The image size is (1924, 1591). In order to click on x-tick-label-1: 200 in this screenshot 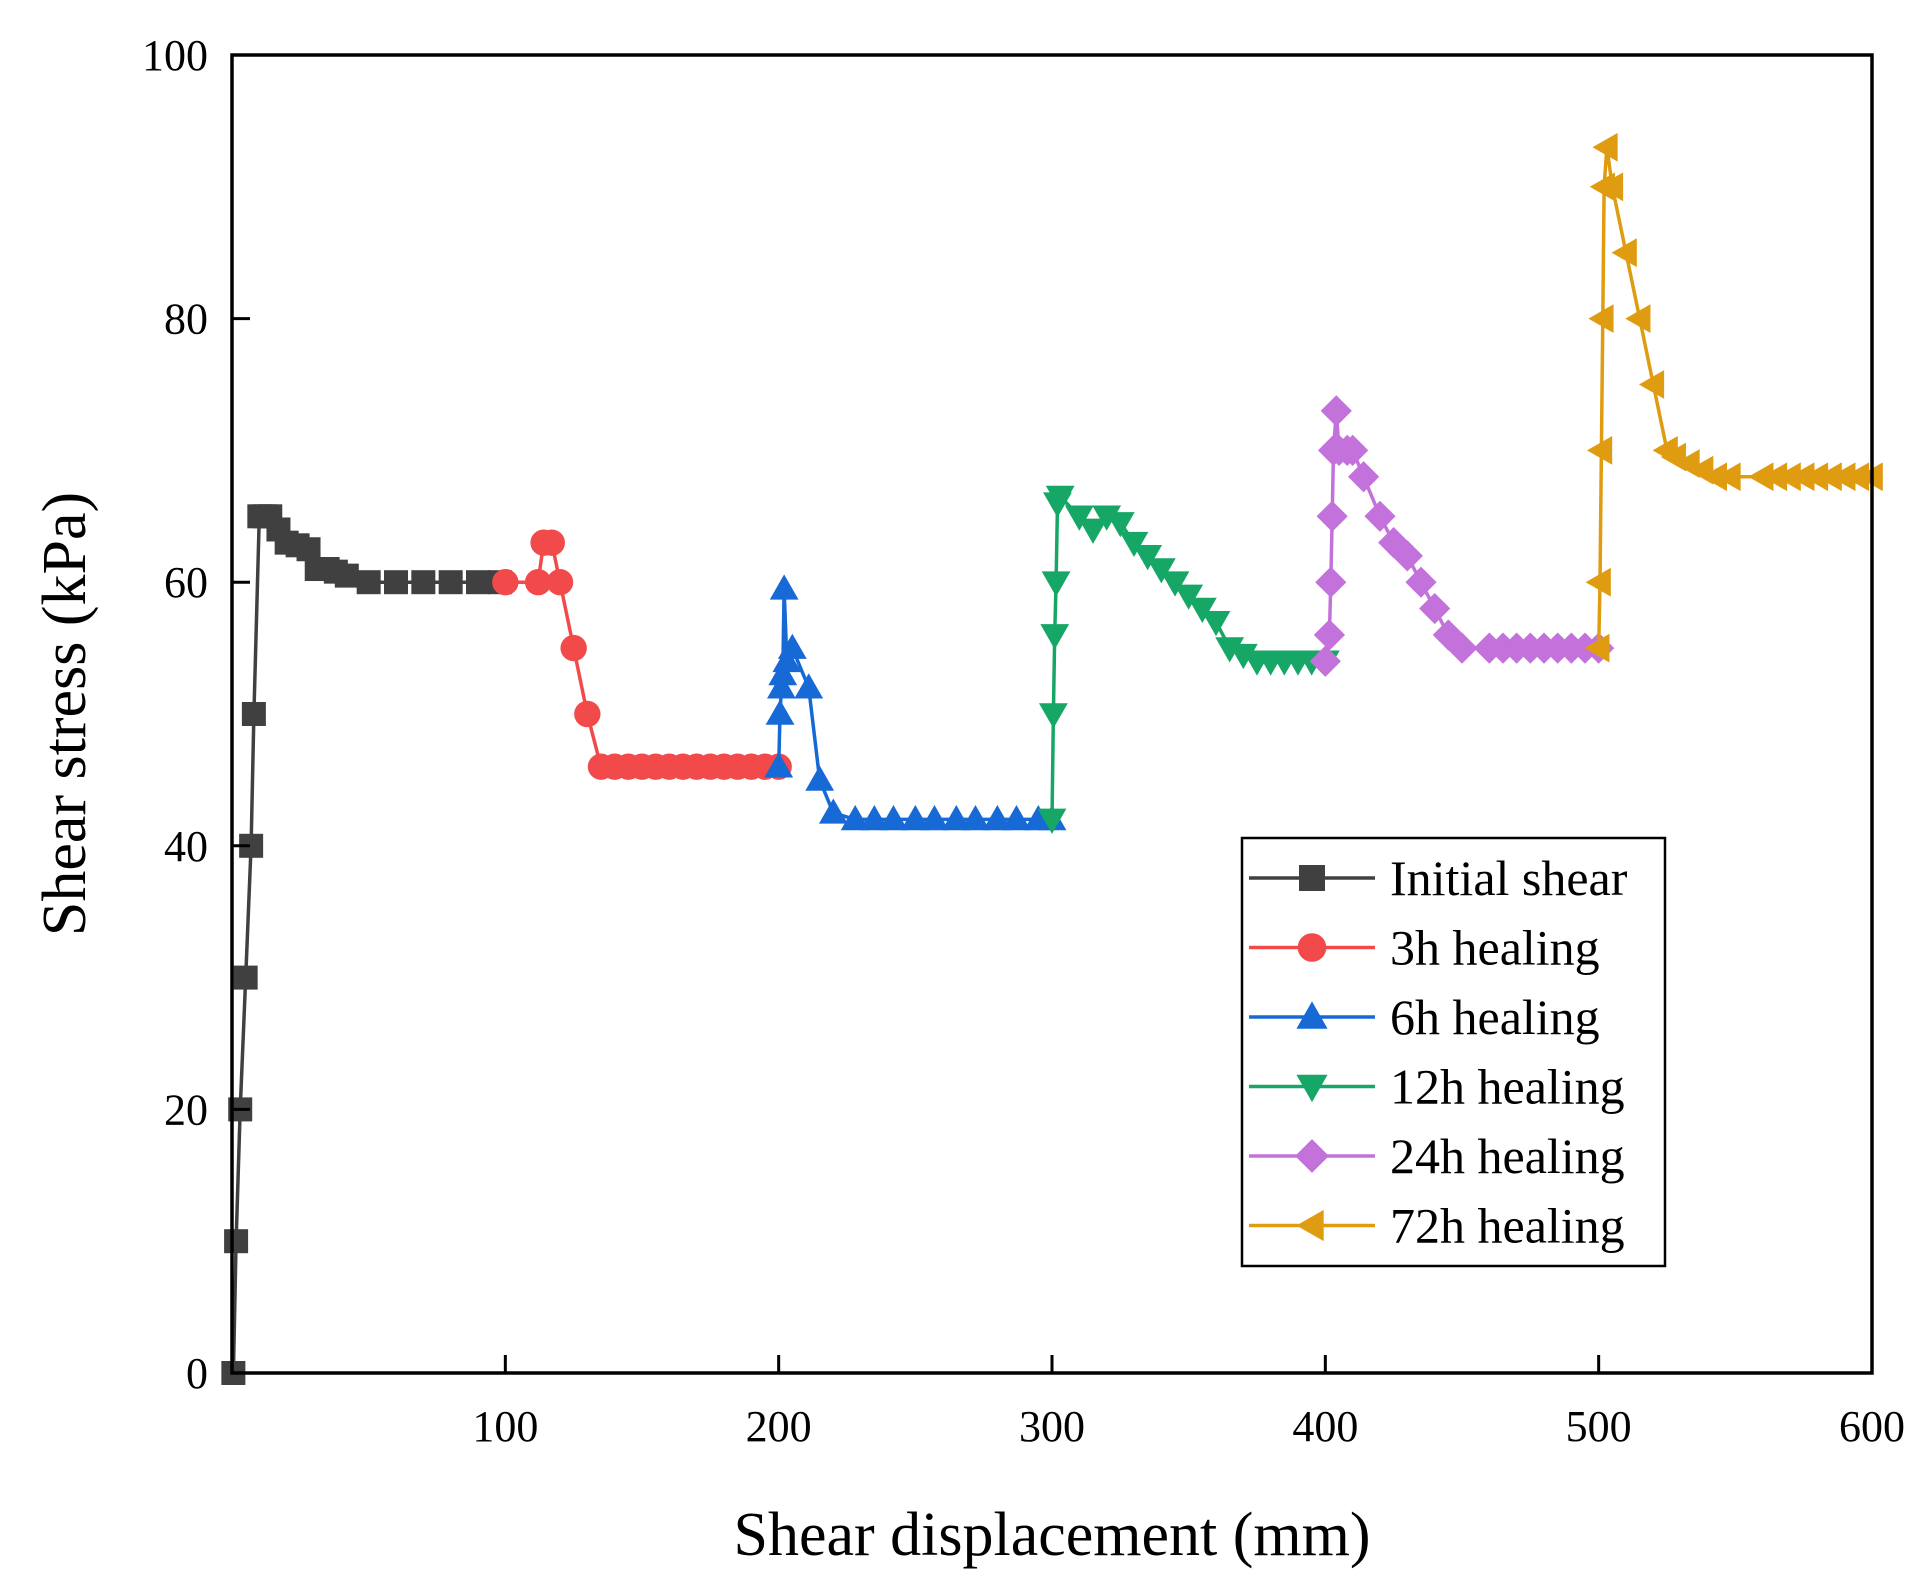, I will do `click(779, 1426)`.